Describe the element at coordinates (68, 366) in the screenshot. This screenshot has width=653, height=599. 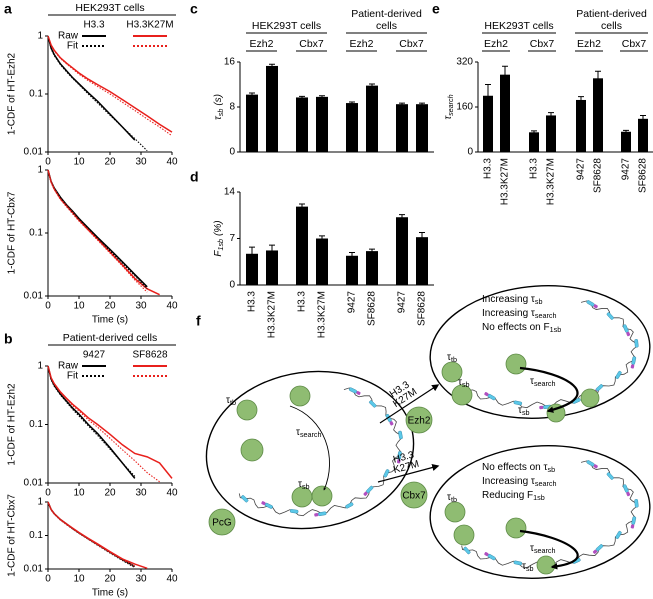
I see `legend-label: Raw` at that location.